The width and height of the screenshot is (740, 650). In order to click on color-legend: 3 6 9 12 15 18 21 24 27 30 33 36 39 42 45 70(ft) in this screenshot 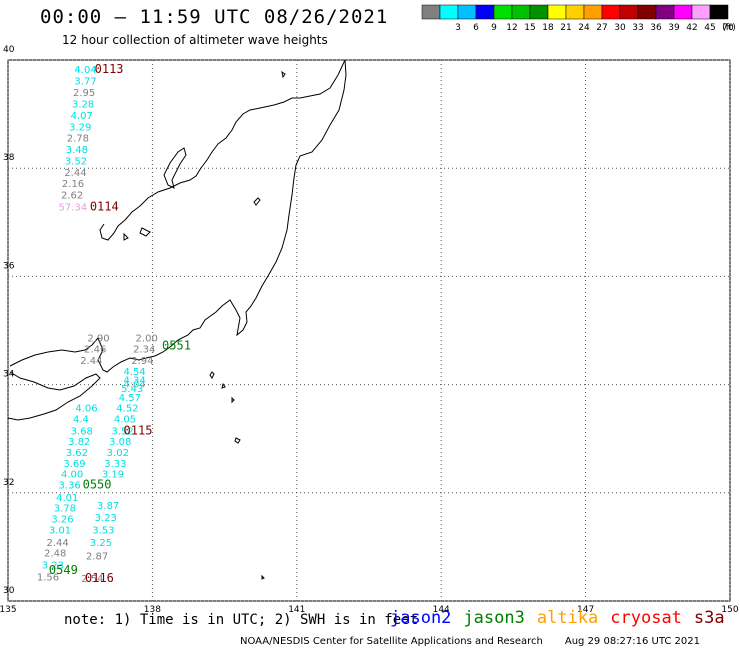, I will do `click(578, 18)`.